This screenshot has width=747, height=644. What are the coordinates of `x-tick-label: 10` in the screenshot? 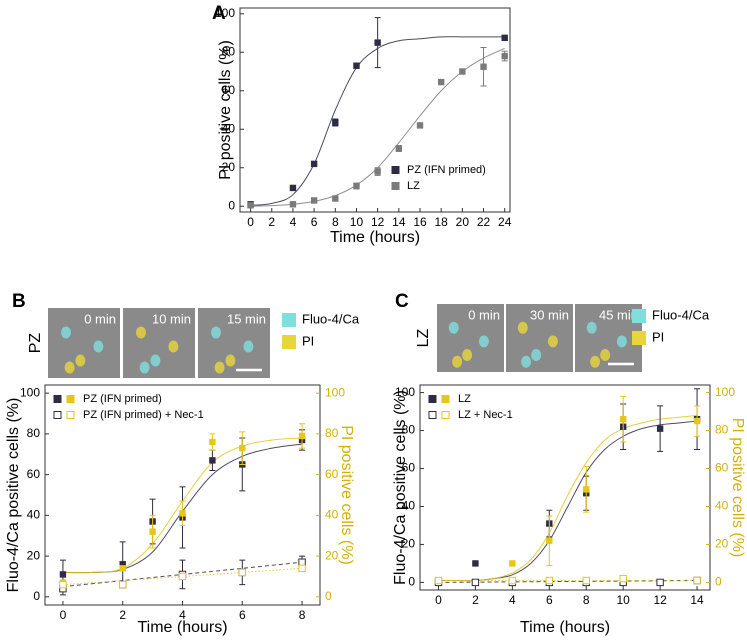 It's located at (624, 600).